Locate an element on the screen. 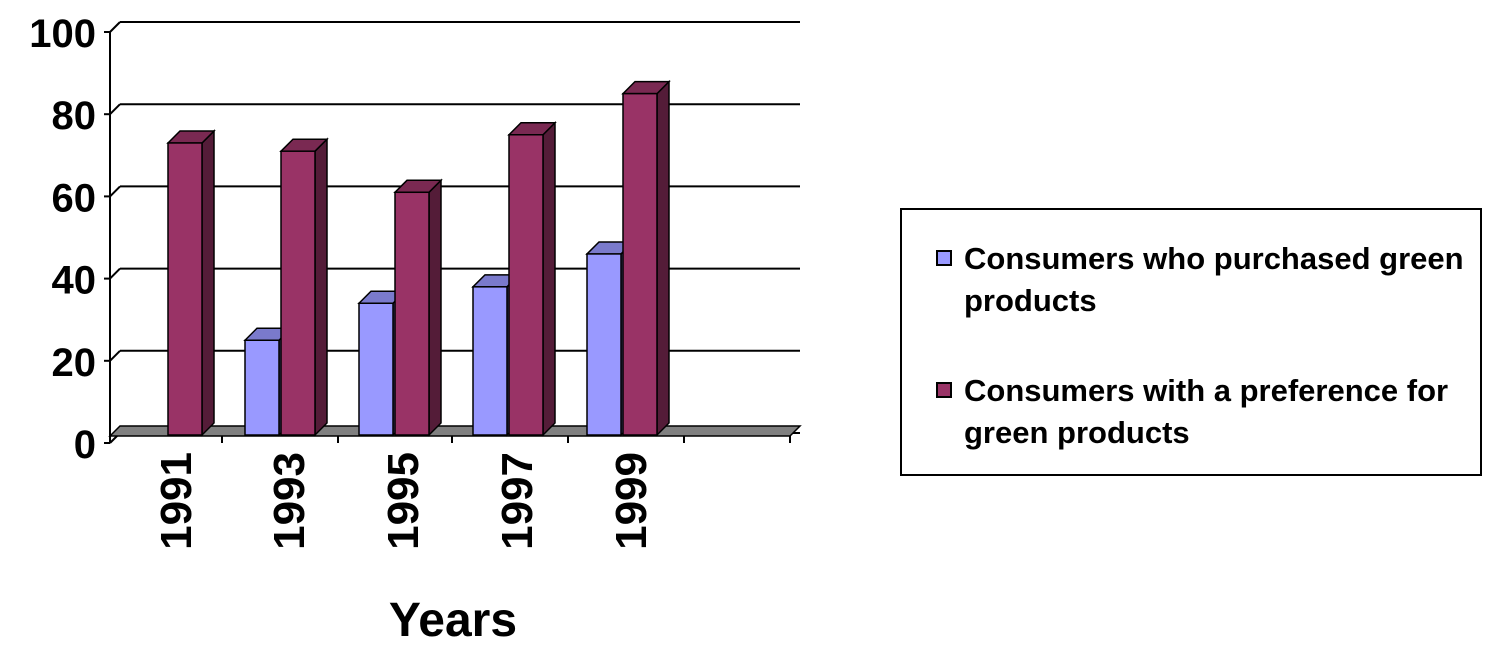 This screenshot has height=646, width=1488. legend-swatch-preference is located at coordinates (944, 390).